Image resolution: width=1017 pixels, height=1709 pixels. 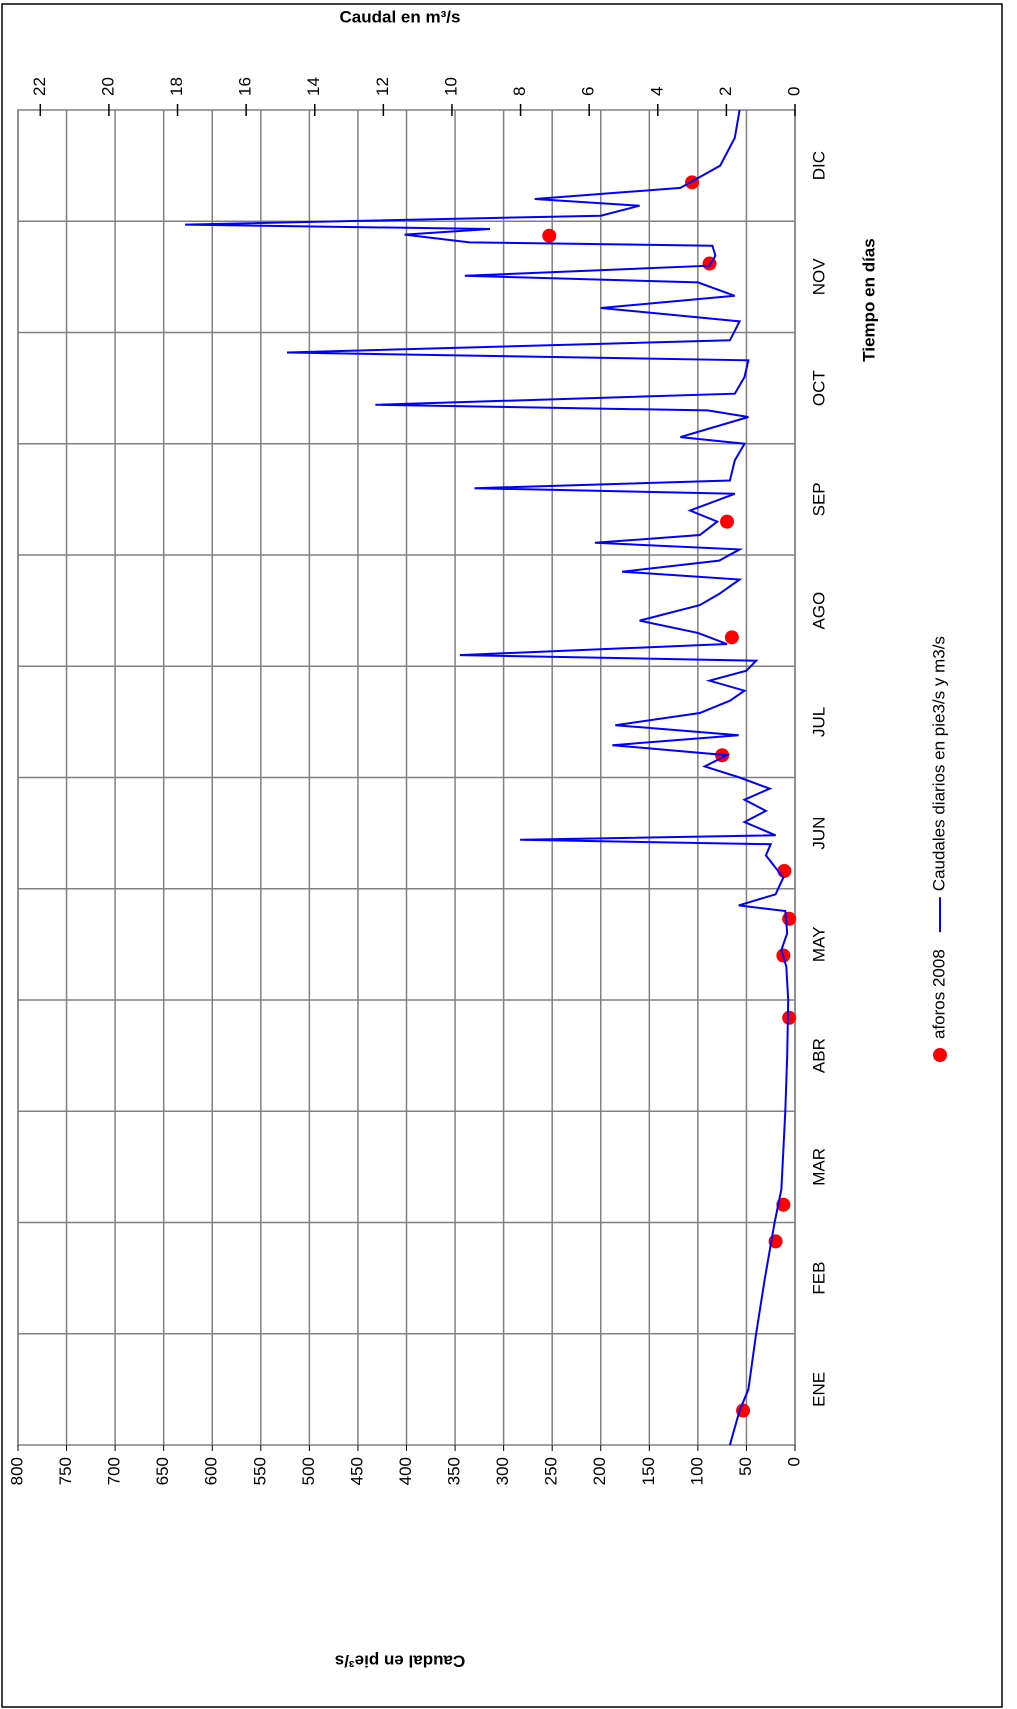 What do you see at coordinates (818, 722) in the screenshot?
I see `x-tick-label: JUL` at bounding box center [818, 722].